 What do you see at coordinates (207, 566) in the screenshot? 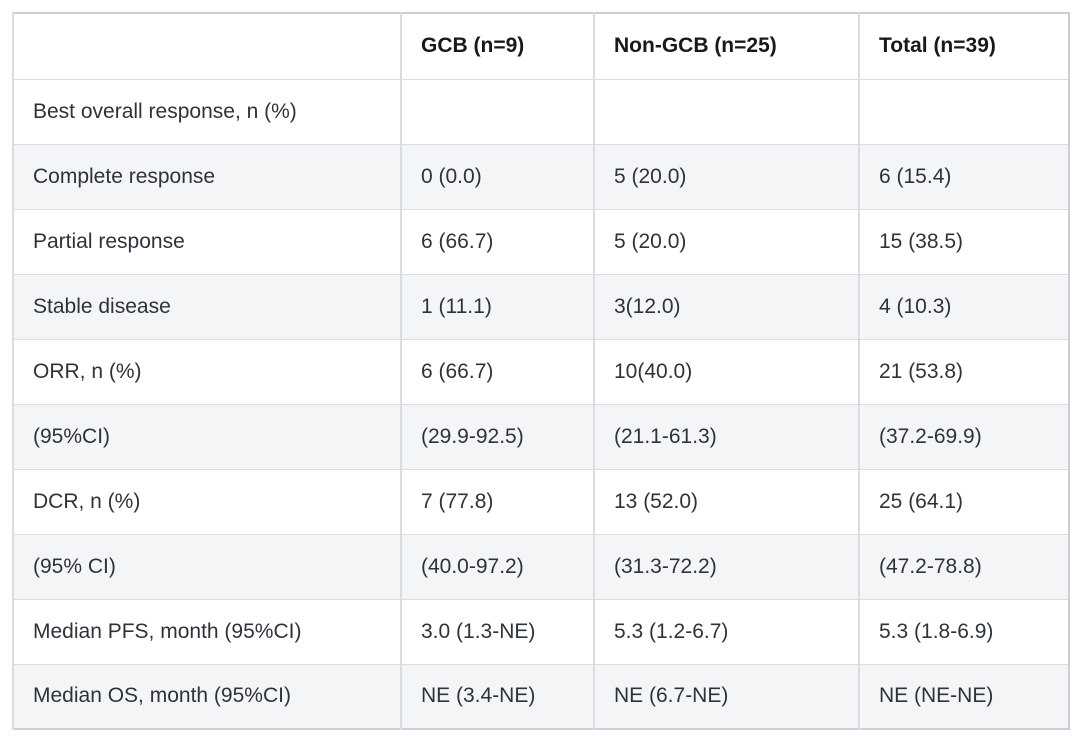
I see `row-label: (95% CI)` at bounding box center [207, 566].